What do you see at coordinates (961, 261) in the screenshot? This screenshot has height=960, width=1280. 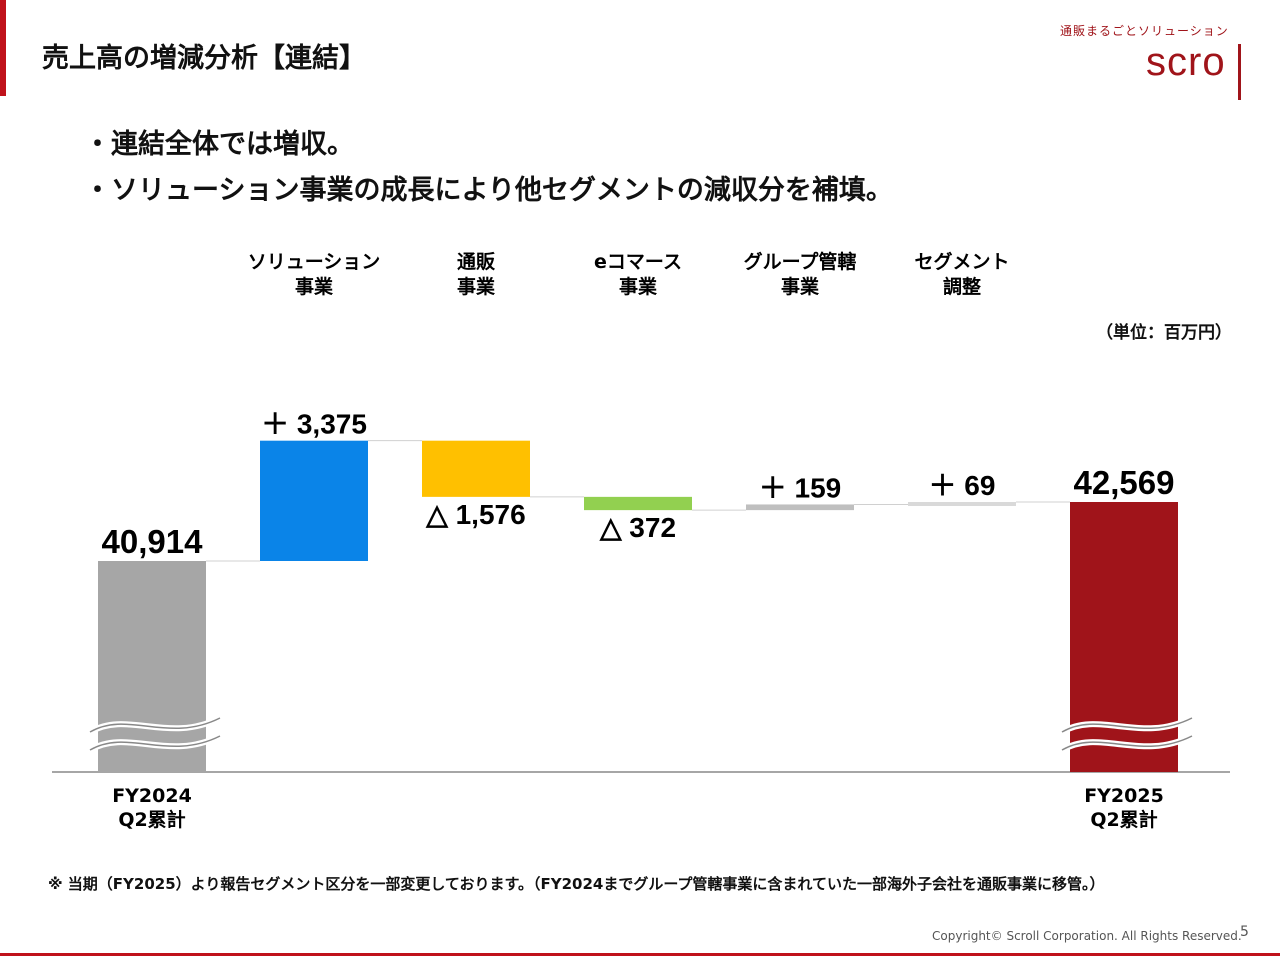 I see `category-label: セグメント` at bounding box center [961, 261].